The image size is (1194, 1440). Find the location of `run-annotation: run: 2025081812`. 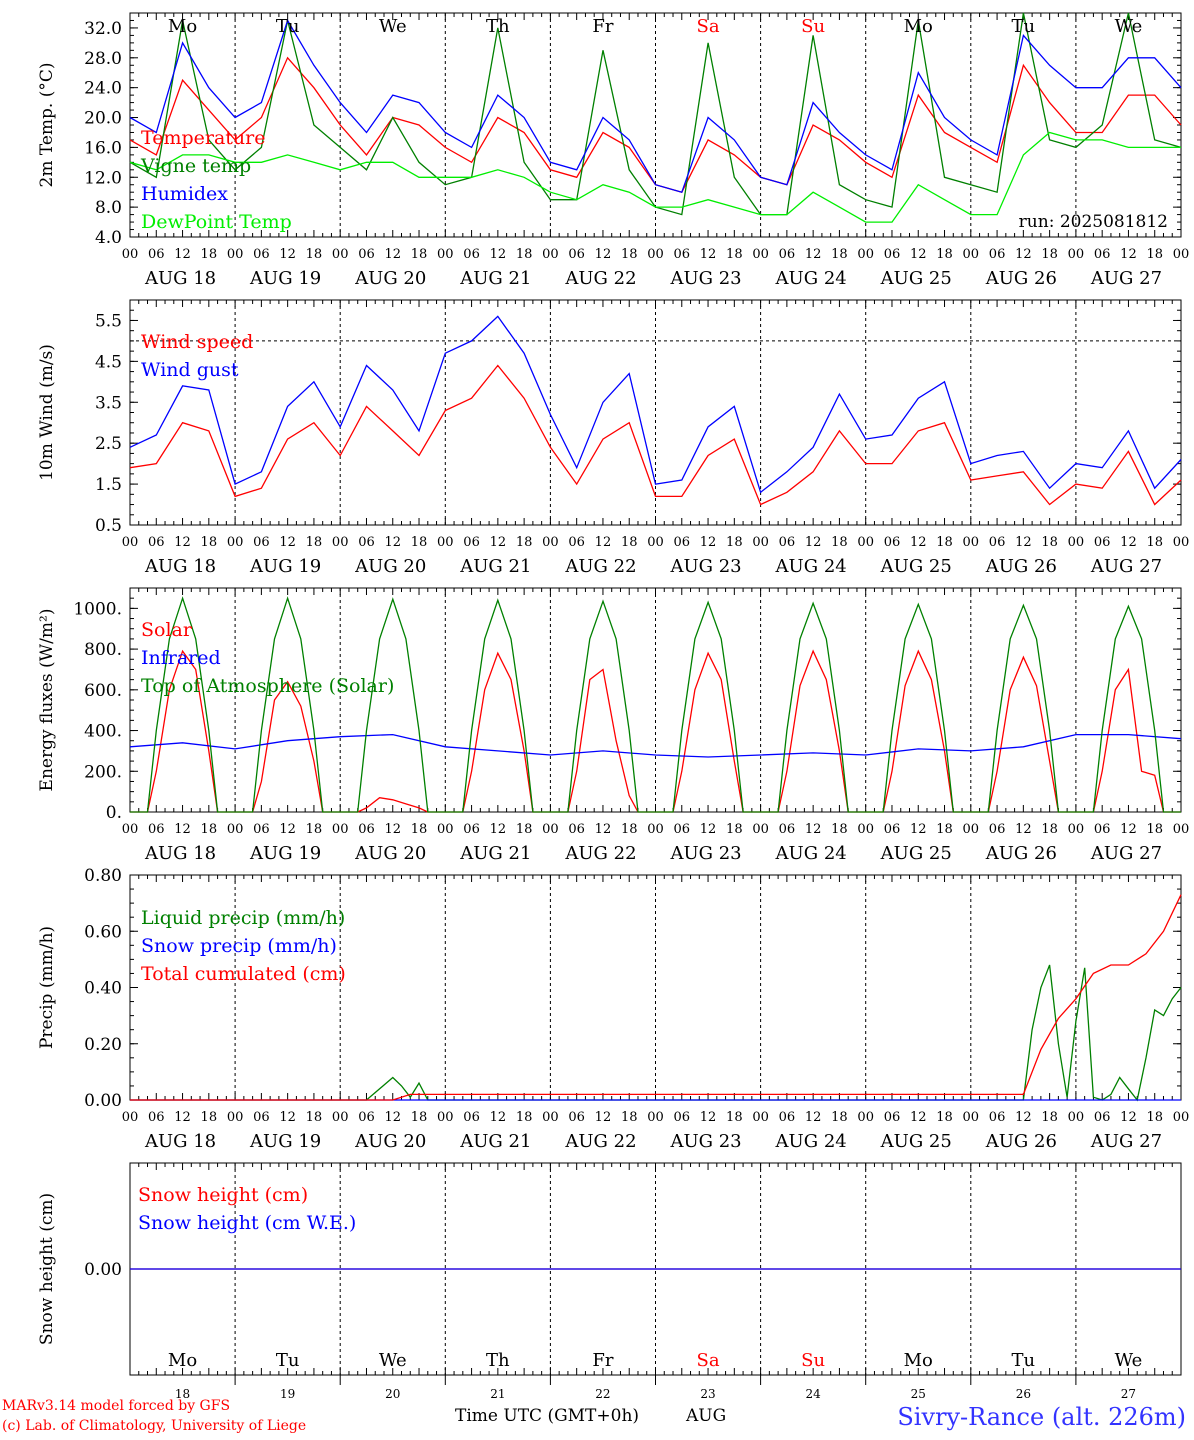

run-annotation: run: 2025081812 is located at coordinates (1093, 222).